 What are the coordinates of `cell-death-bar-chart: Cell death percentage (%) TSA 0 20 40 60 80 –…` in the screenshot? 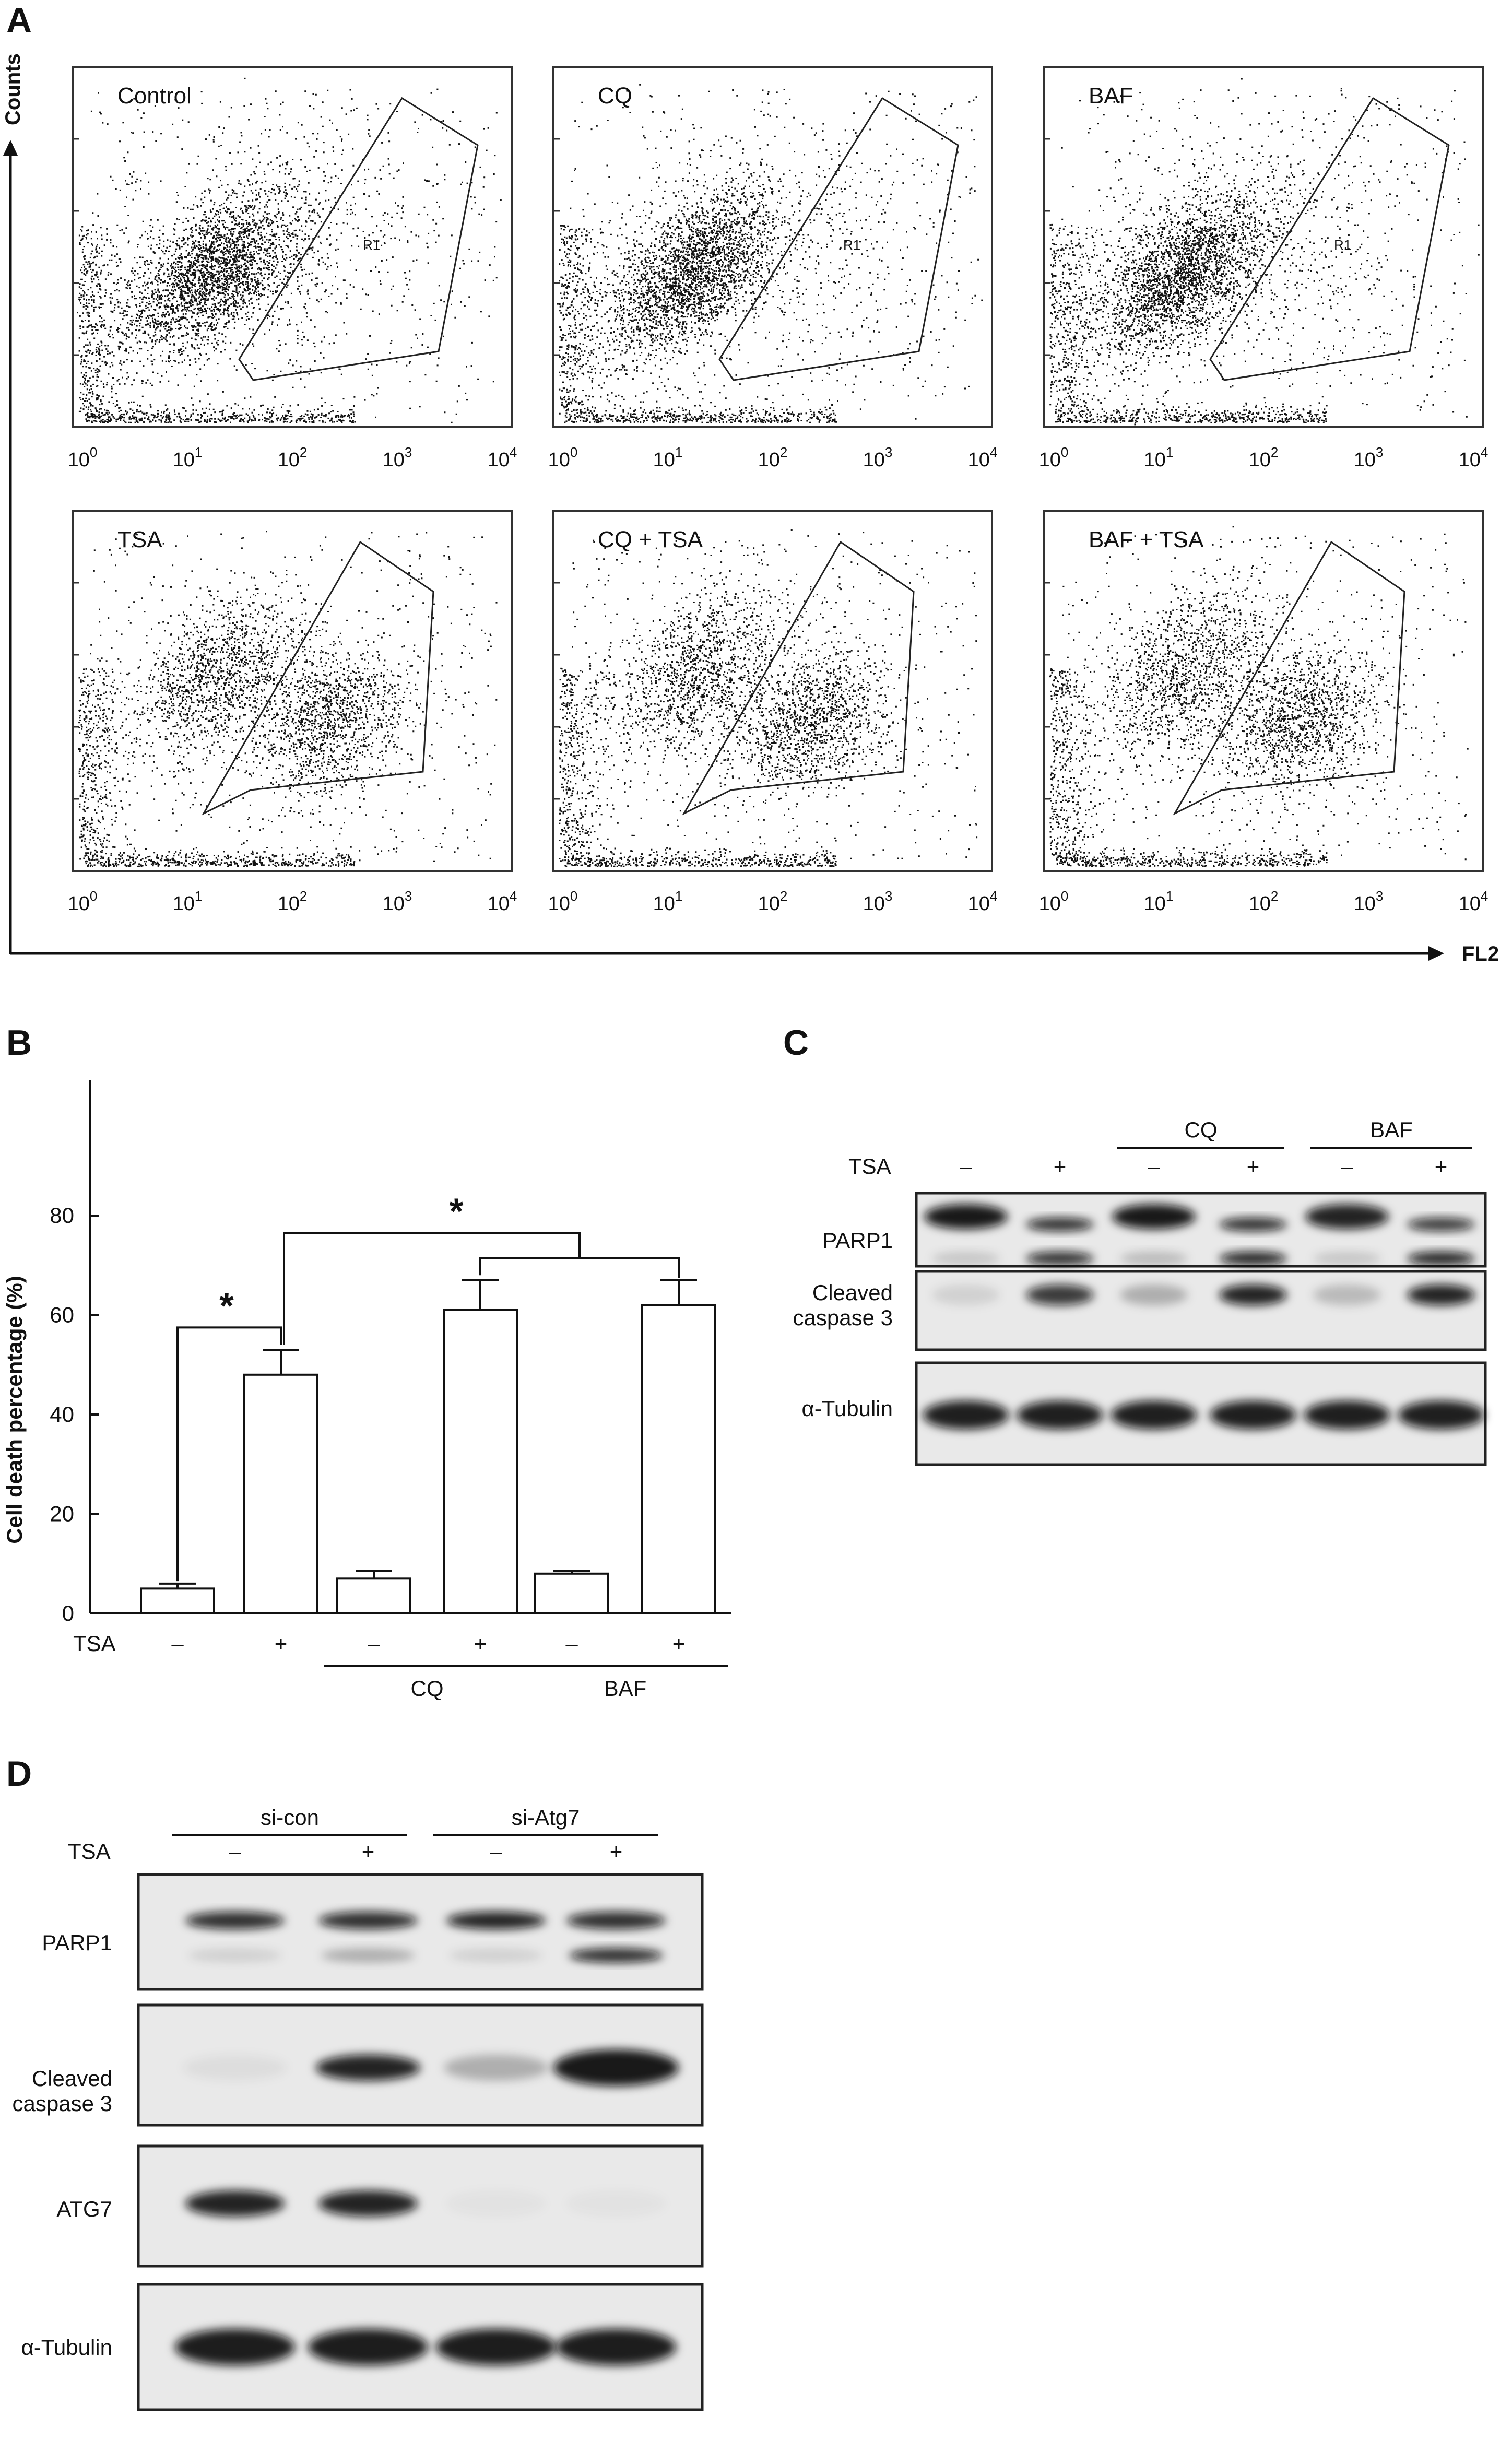 It's located at (367, 1390).